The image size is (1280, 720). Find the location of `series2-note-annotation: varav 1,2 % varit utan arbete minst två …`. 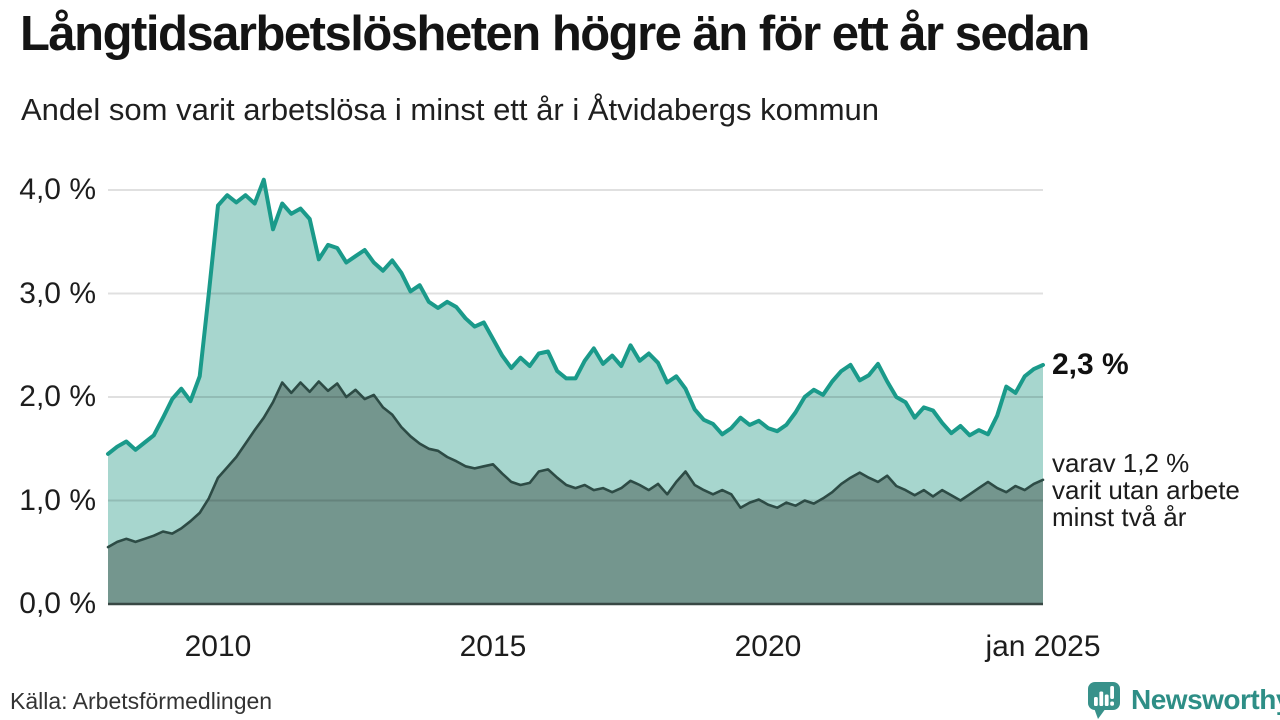

series2-note-annotation: varav 1,2 % varit utan arbete minst två … is located at coordinates (1146, 490).